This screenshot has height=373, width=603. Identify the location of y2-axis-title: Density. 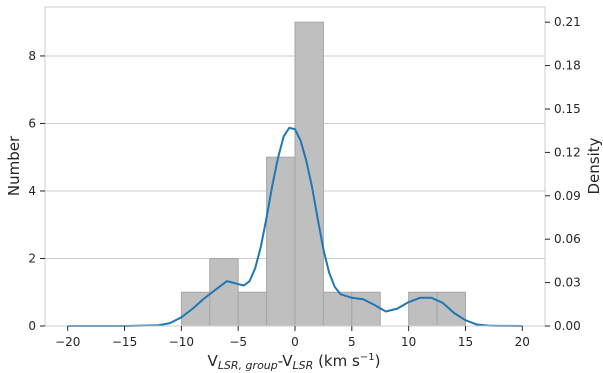
(594, 165).